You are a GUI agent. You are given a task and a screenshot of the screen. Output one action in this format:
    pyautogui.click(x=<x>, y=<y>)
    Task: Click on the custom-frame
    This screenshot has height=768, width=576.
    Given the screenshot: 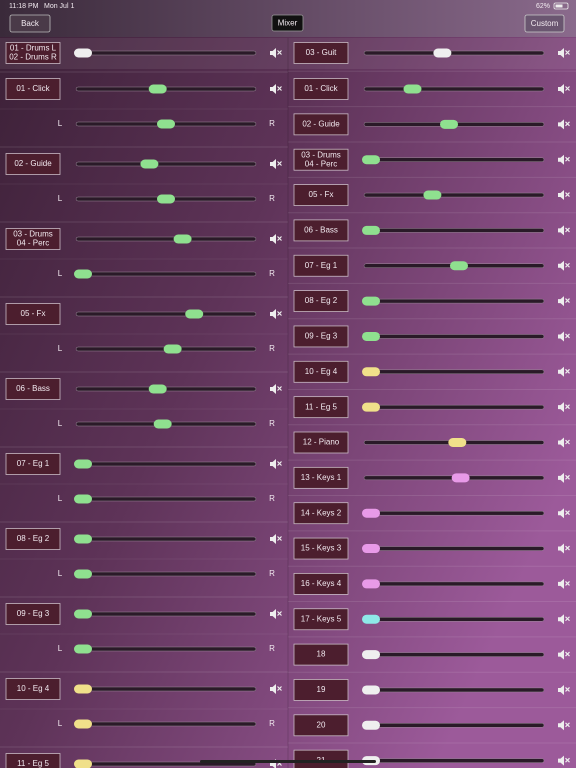 What is the action you would take?
    pyautogui.click(x=544, y=23)
    